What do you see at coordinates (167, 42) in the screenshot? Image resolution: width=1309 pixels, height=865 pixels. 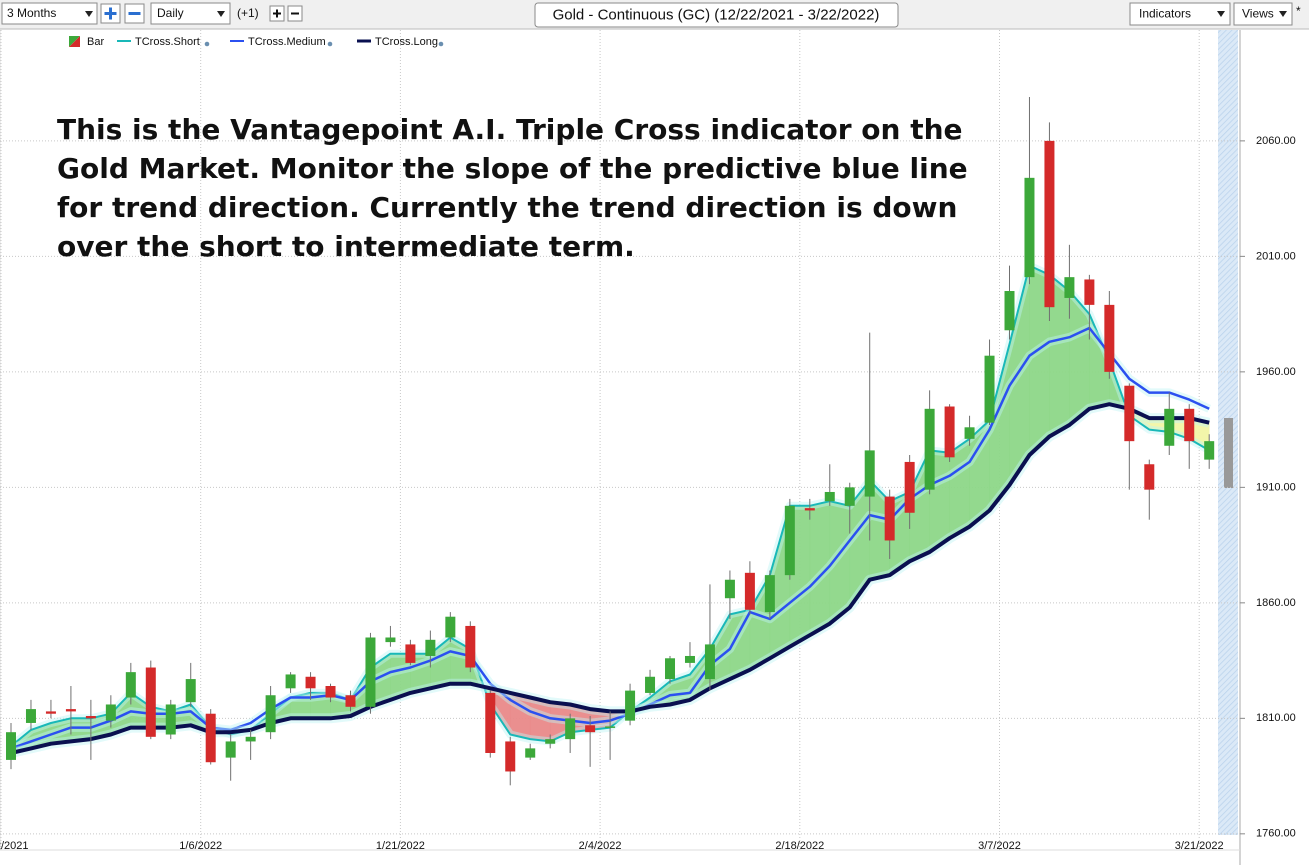 I see `legend-label: TCross.Short` at bounding box center [167, 42].